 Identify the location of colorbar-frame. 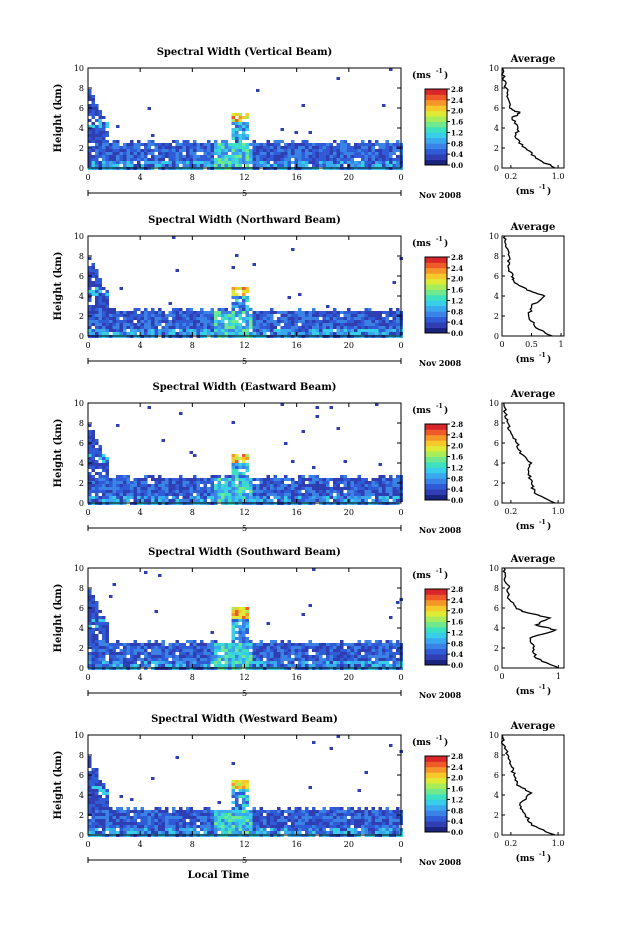
(436, 627).